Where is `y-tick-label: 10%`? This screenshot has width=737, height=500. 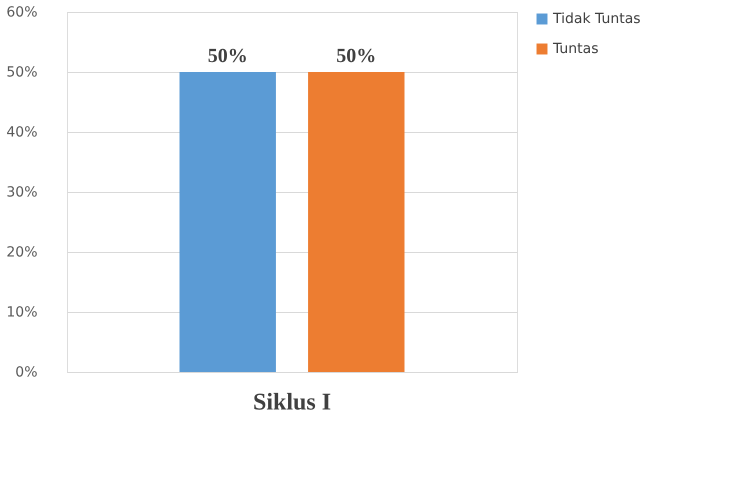 y-tick-label: 10% is located at coordinates (22, 312).